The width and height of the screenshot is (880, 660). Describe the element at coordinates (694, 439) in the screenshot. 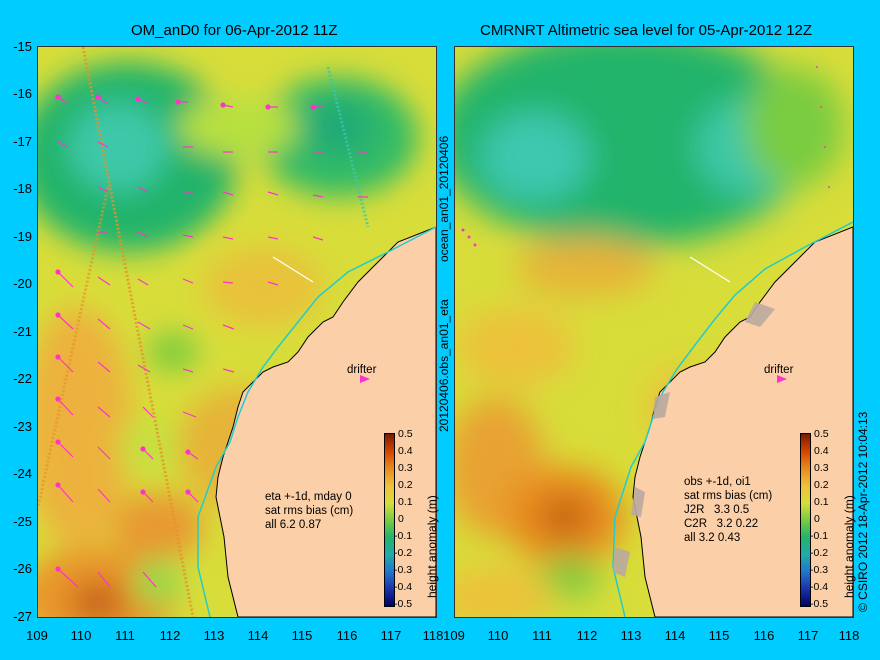

I see `right-shelf-shading` at that location.